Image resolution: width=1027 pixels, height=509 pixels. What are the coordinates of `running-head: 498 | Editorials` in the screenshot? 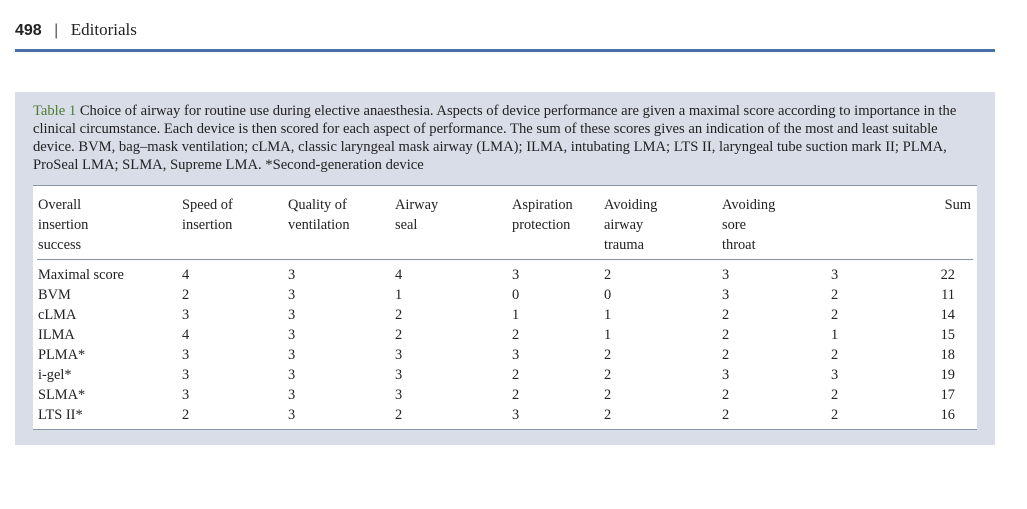 It's located at (76, 30).